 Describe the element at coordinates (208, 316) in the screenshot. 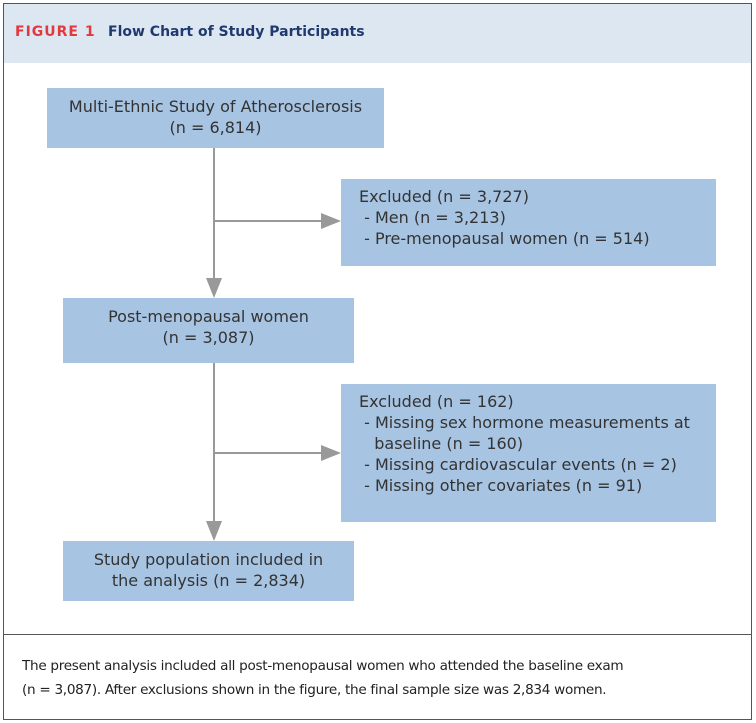

I see `node-text: Post-menopausal women` at that location.